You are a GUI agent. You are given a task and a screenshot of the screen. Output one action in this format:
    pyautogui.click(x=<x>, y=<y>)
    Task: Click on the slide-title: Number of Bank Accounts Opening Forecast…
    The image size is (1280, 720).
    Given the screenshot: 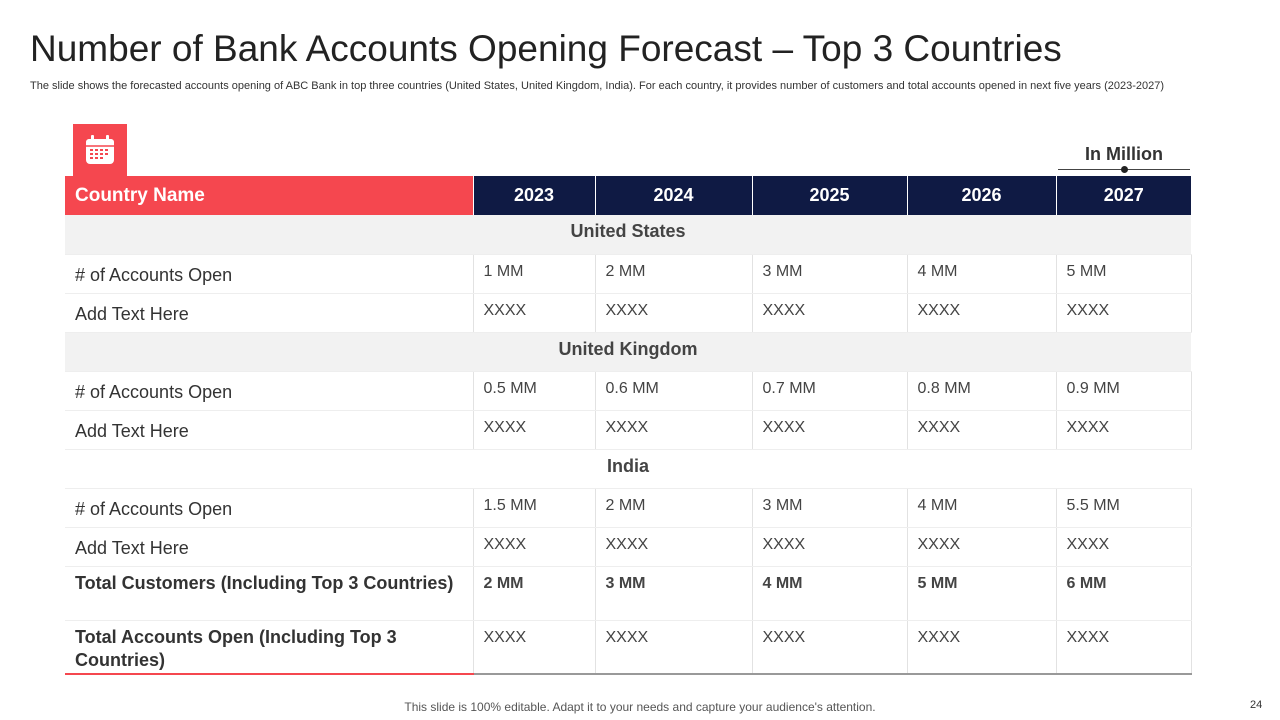 What is the action you would take?
    pyautogui.click(x=546, y=48)
    